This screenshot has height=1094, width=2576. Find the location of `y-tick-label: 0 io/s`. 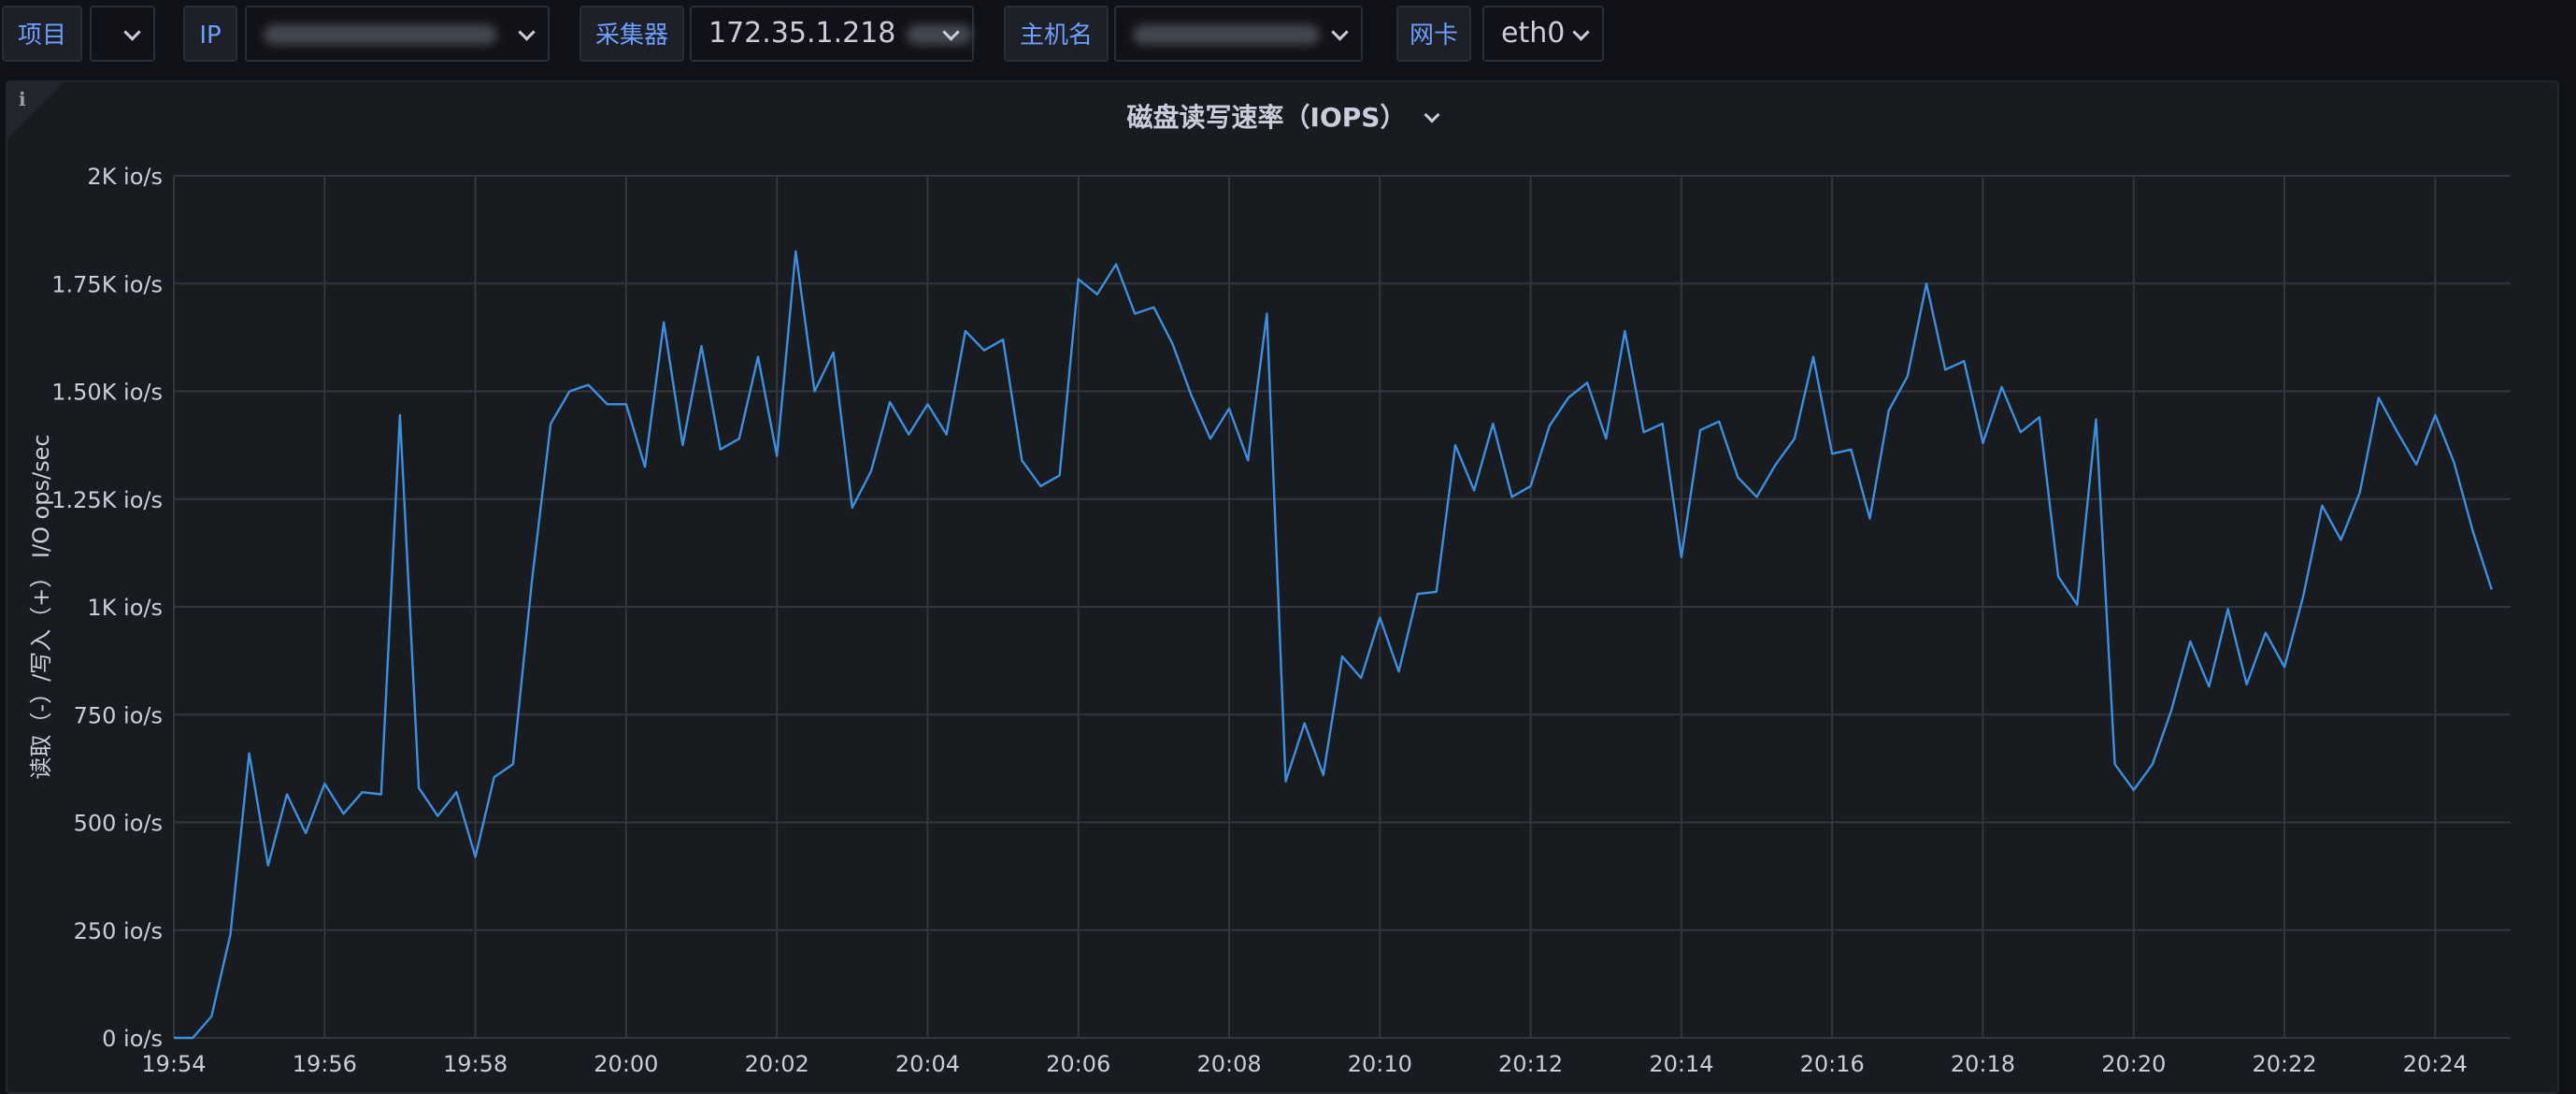

y-tick-label: 0 io/s is located at coordinates (132, 1039).